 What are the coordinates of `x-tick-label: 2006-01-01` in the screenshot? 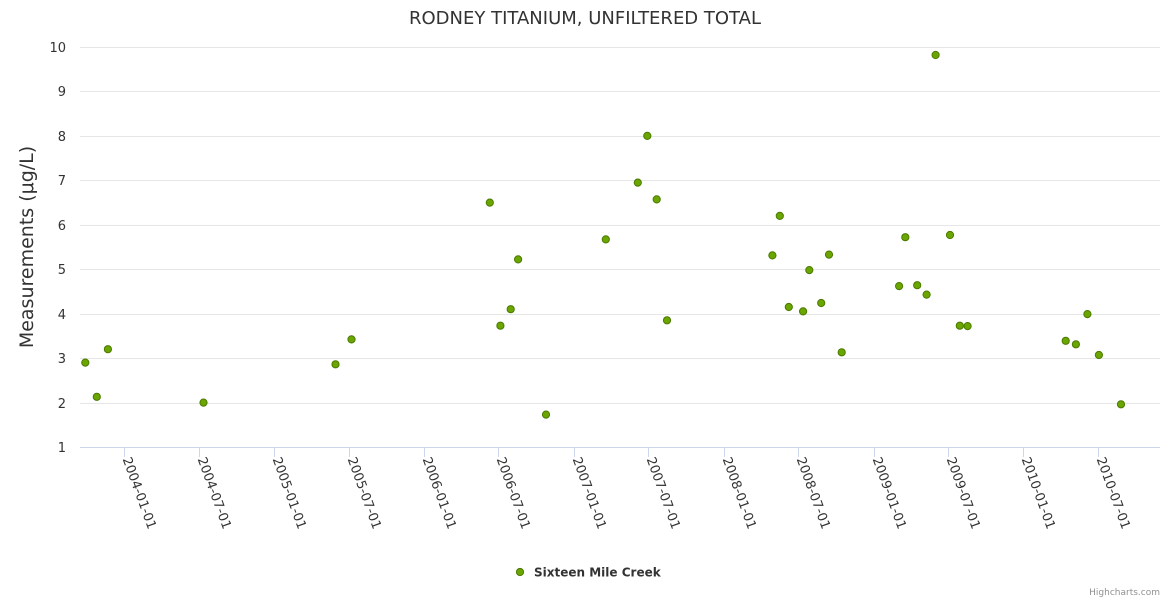 It's located at (439, 493).